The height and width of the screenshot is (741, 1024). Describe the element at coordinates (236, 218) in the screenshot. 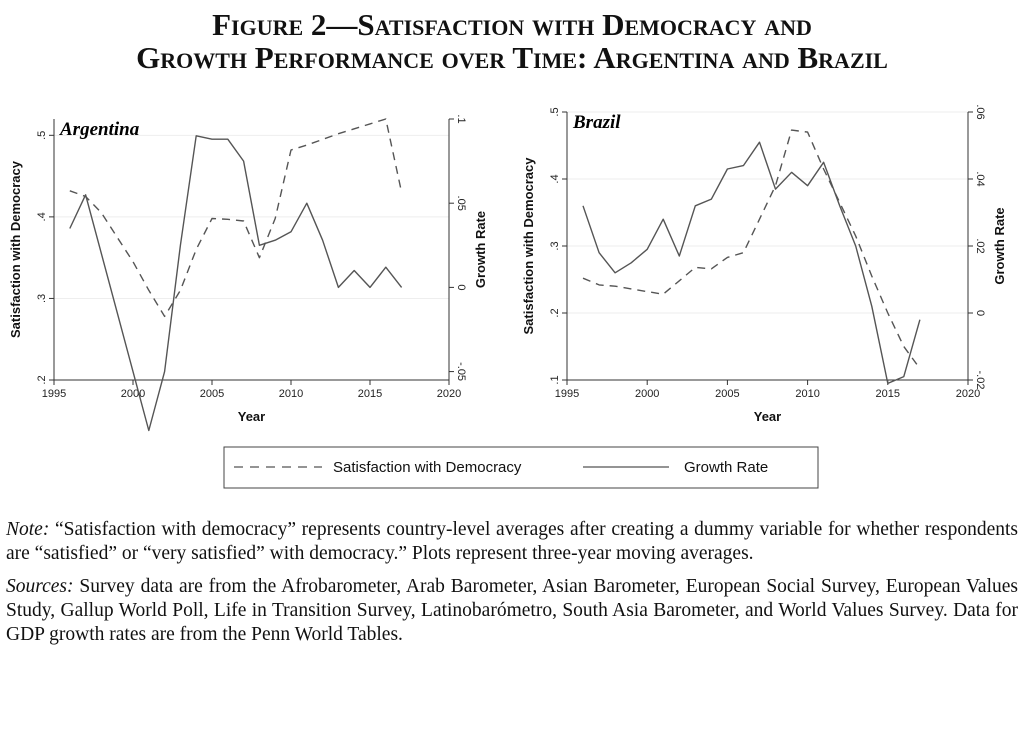

I see `argentina-satisfaction-line` at that location.